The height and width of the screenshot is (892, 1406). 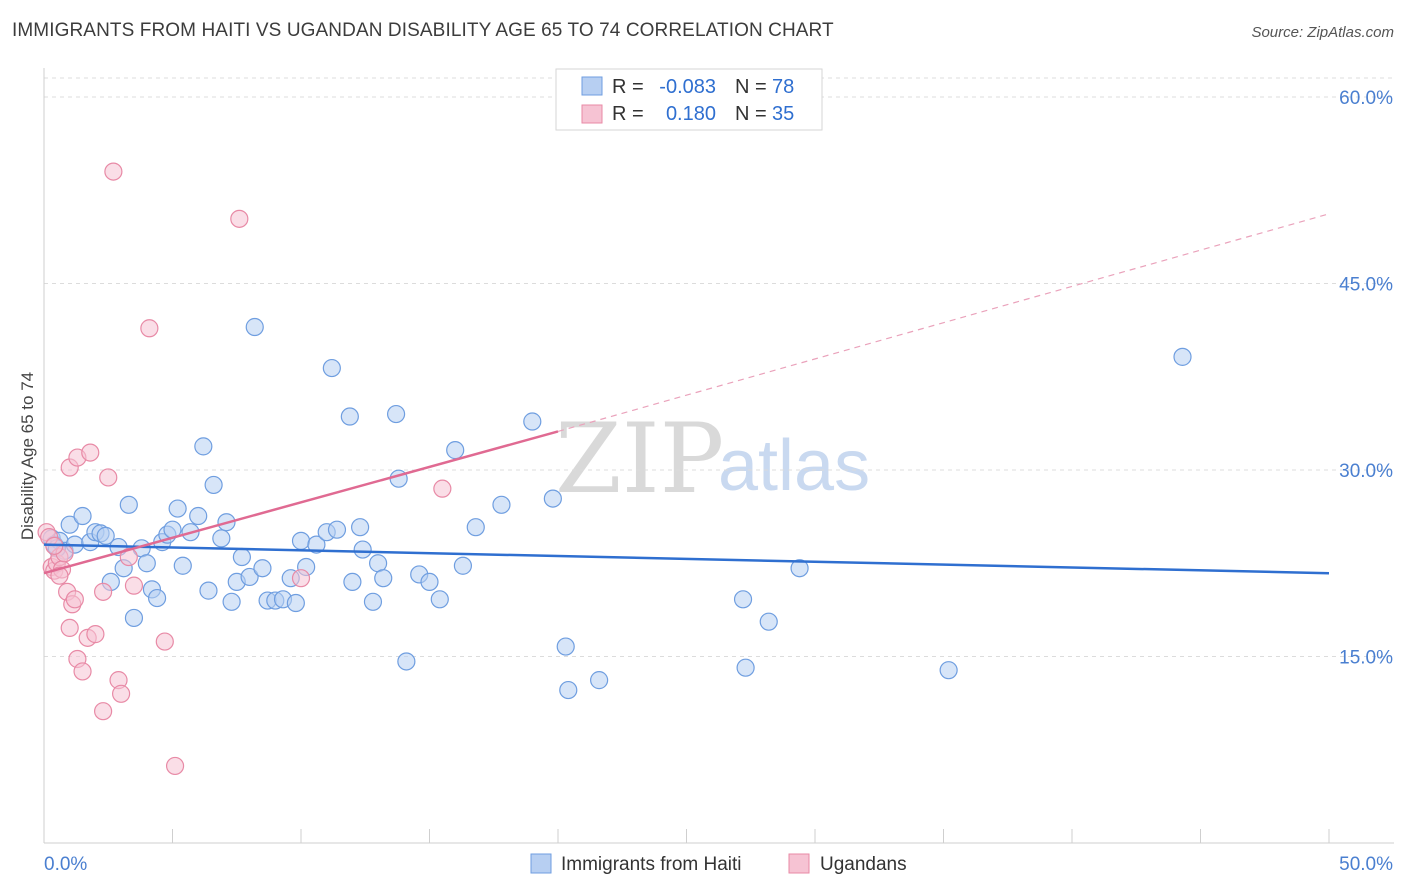 I want to click on watermark-zip: ZIP, so click(x=639, y=459).